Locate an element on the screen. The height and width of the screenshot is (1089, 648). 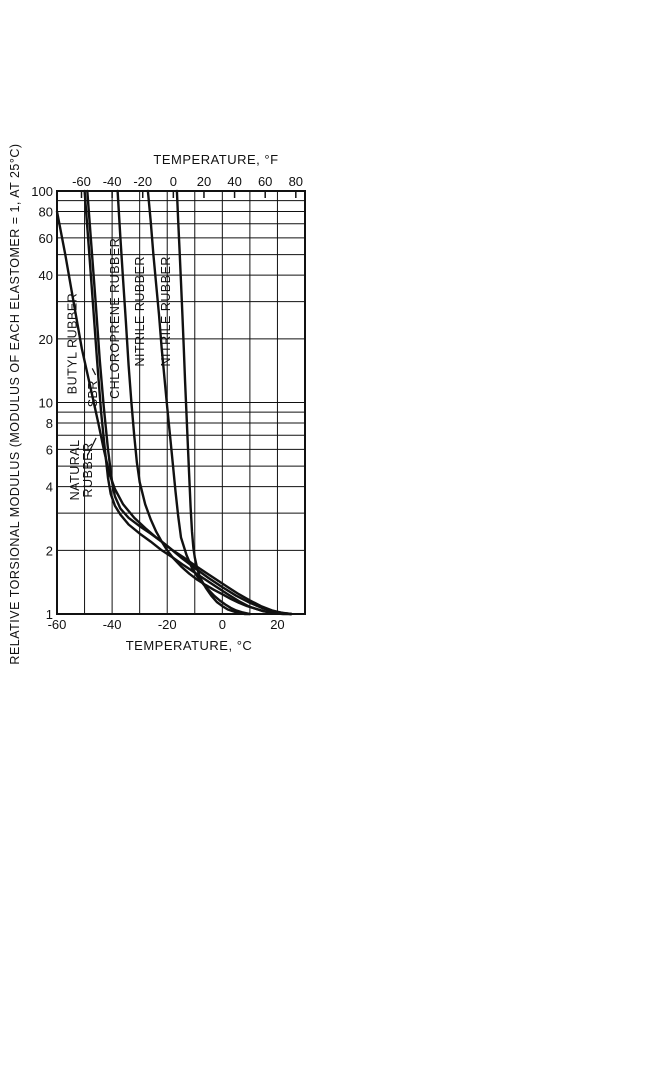
y-tick-label: 20 is located at coordinates (46, 339).